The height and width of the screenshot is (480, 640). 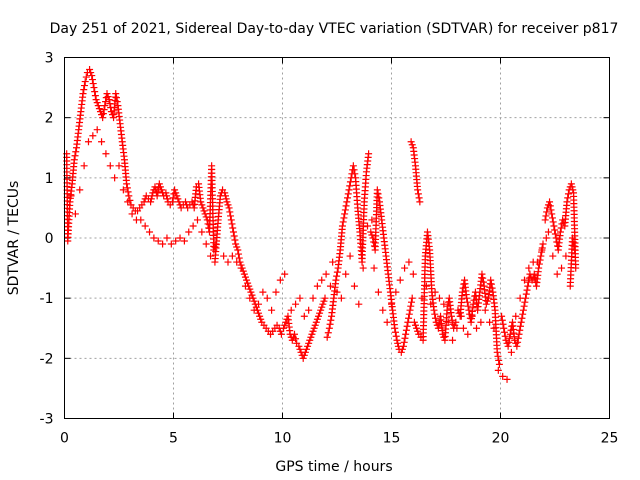 What do you see at coordinates (501, 439) in the screenshot?
I see `x-tick-label: 20` at bounding box center [501, 439].